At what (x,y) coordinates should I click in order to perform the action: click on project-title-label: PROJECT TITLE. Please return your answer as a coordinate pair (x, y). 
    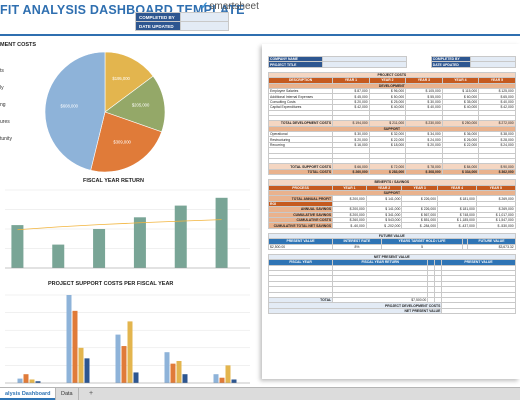
    Looking at the image, I should click on (295, 64).